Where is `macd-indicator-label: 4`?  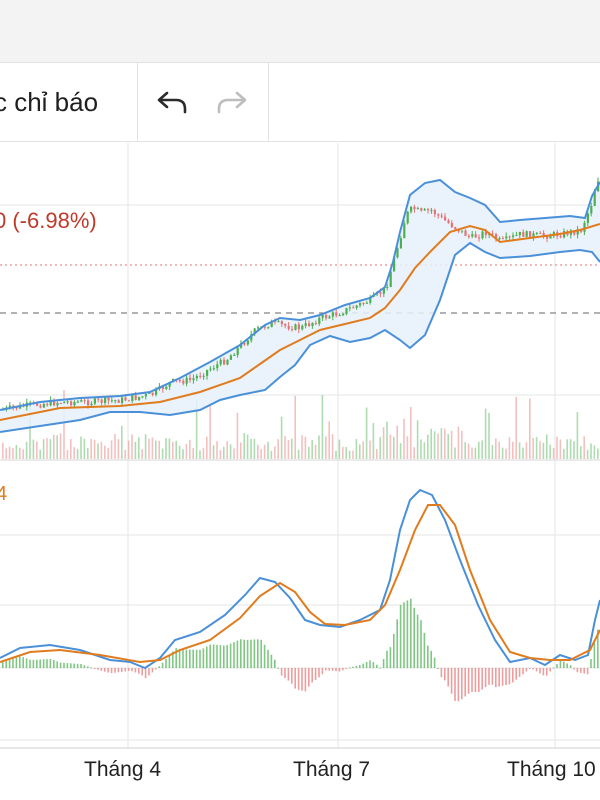
macd-indicator-label: 4 is located at coordinates (4, 494).